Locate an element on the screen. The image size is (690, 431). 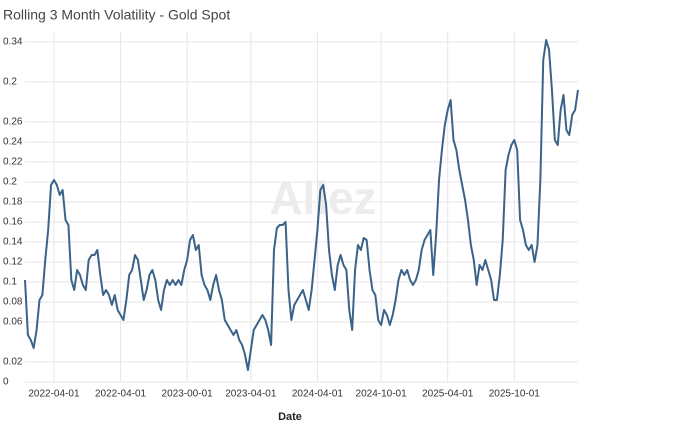
y-tick-label: 0.14 is located at coordinates (13, 242).